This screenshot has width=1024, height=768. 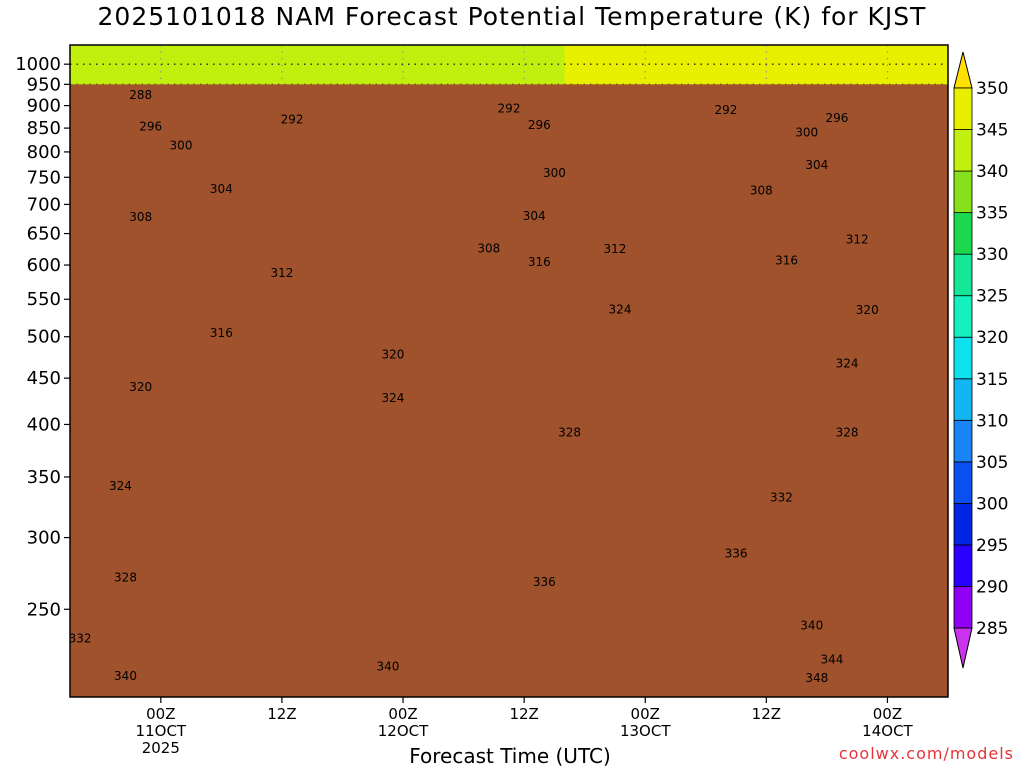 I want to click on y-tick-label-600: 600, so click(x=44, y=265).